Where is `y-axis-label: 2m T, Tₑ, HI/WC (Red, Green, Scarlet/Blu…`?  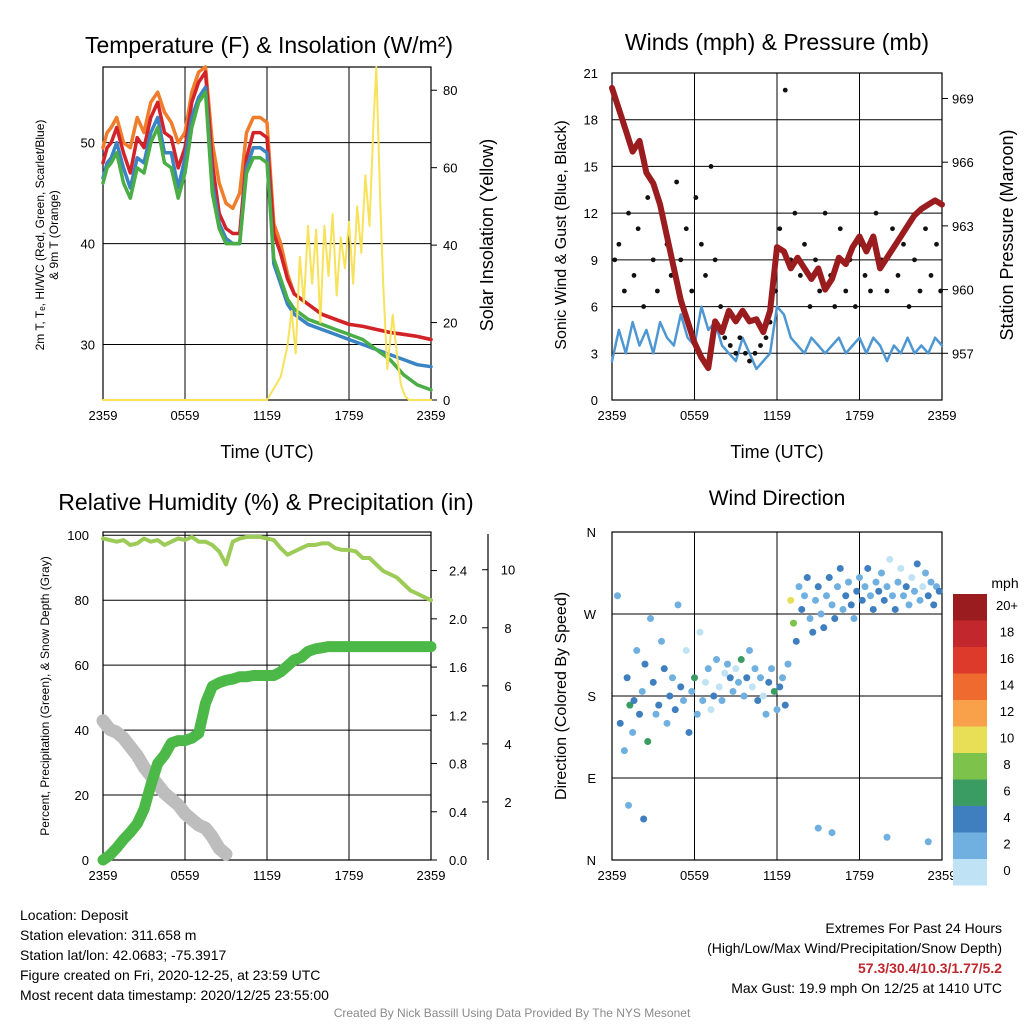 y-axis-label: 2m T, Tₑ, HI/WC (Red, Green, Scarlet/Blu… is located at coordinates (40, 235).